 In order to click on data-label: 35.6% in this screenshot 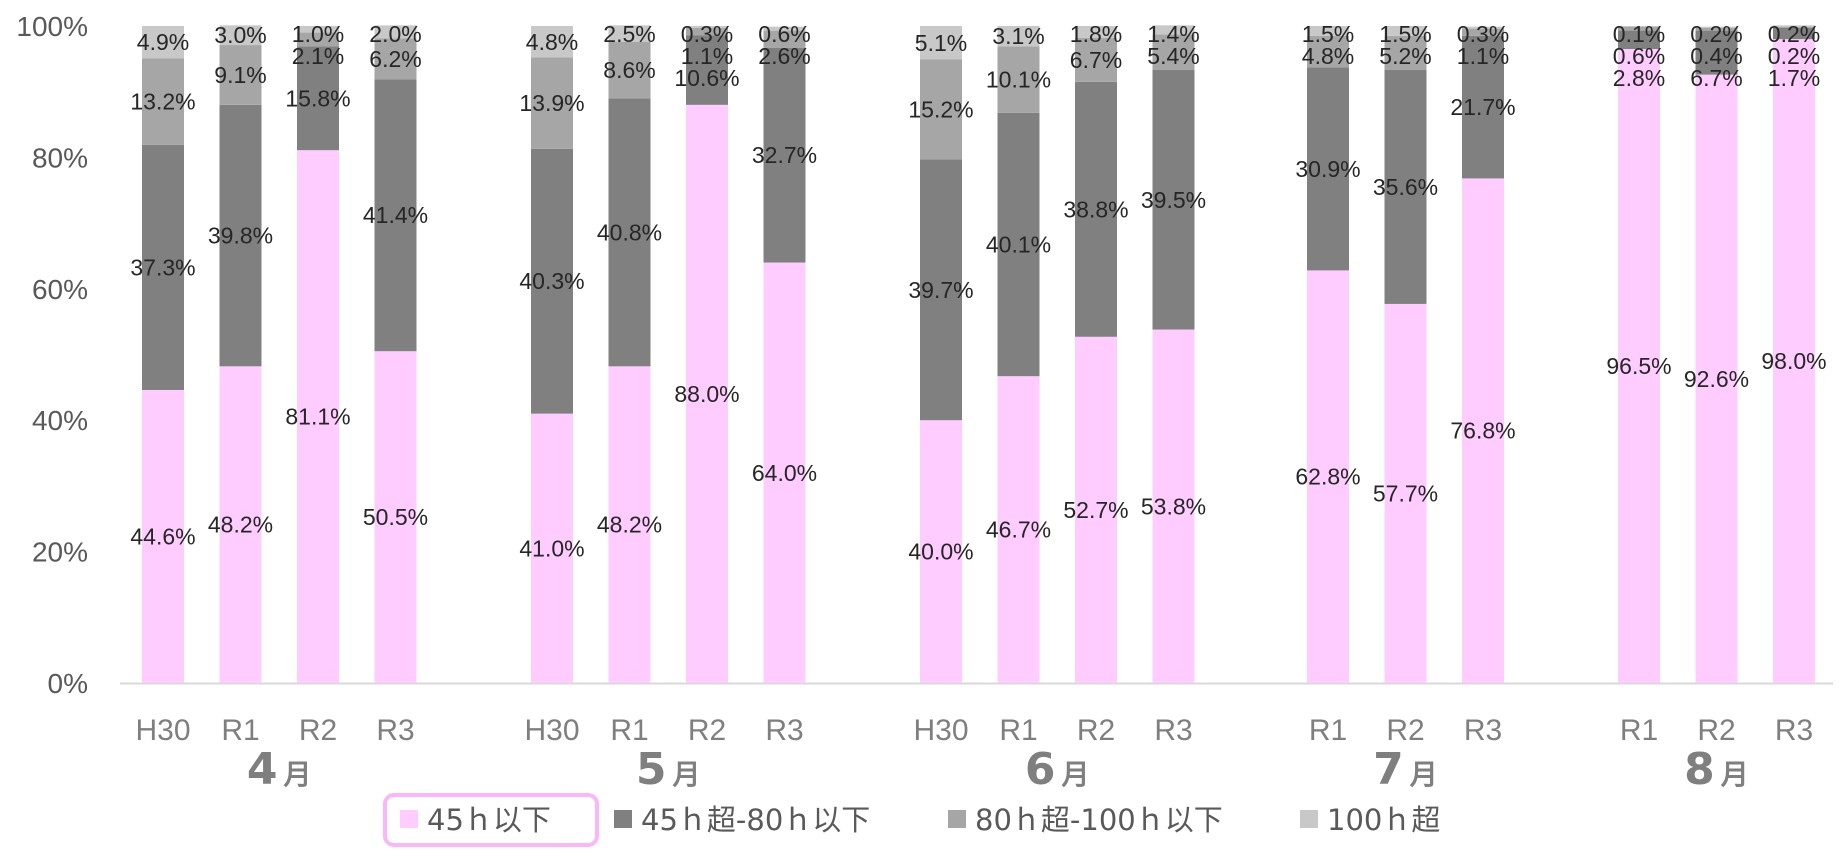, I will do `click(1405, 187)`.